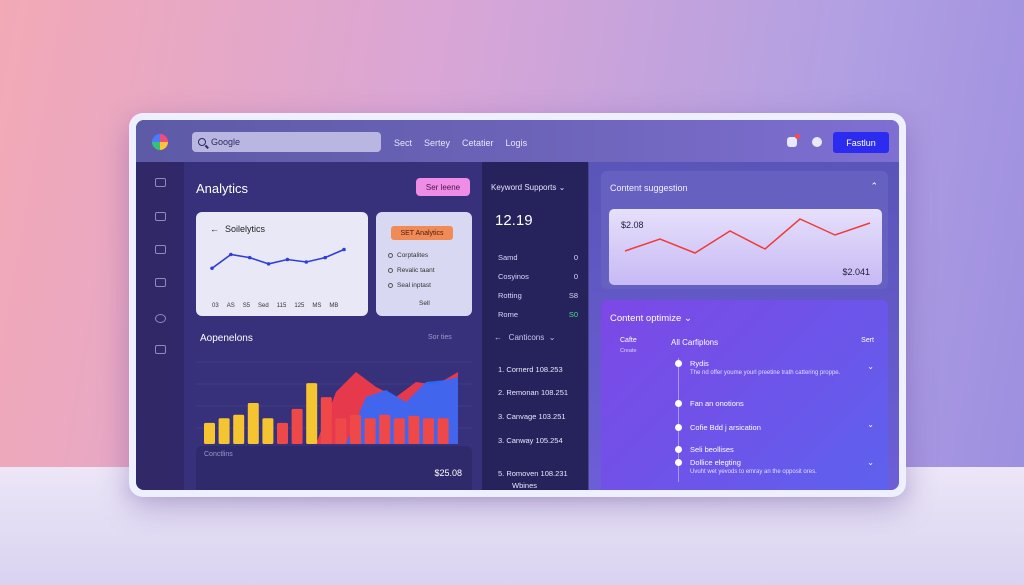  I want to click on apps-title: Aopenelons, so click(226, 338).